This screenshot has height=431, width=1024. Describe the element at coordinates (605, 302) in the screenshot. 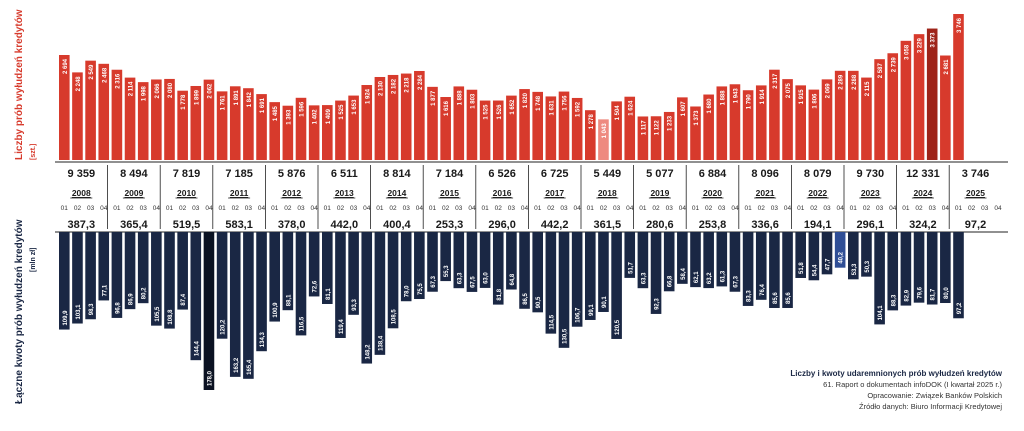

I see `amount-value-label: 90,1` at that location.